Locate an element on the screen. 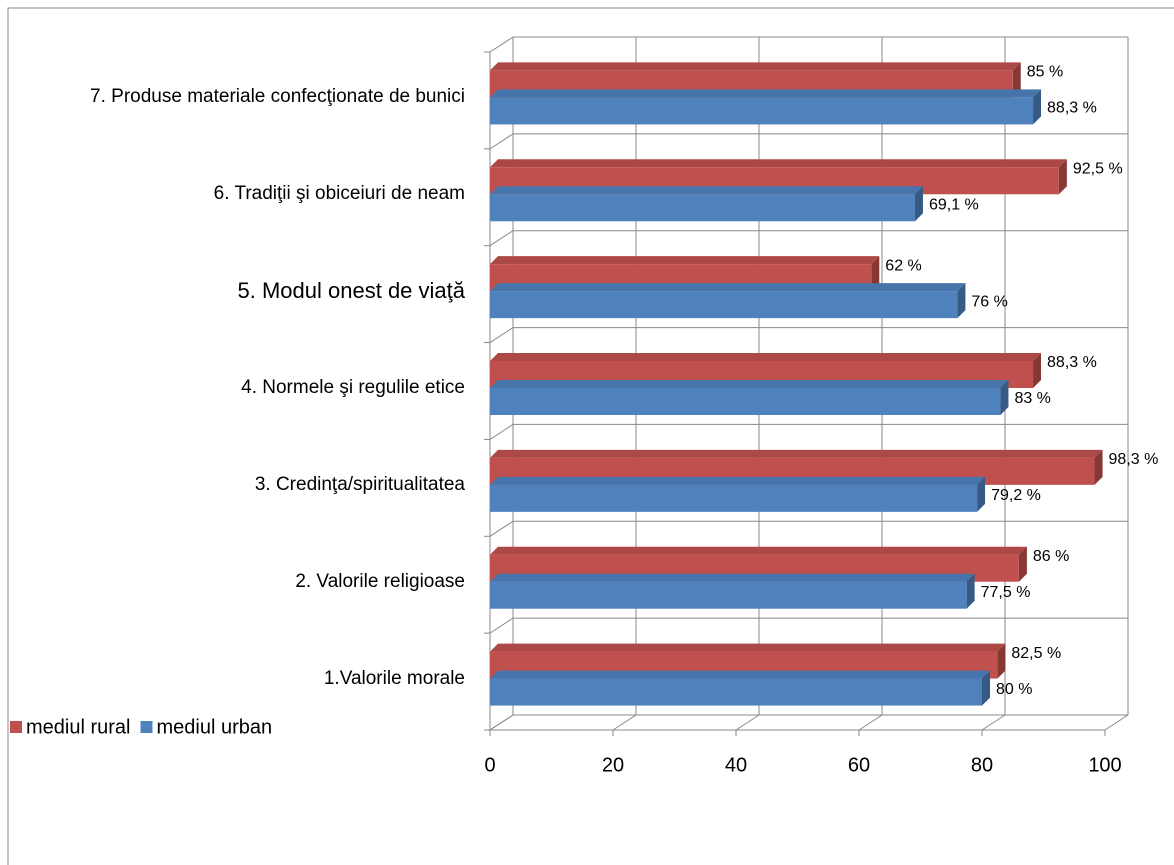  value-label: 79,2 % is located at coordinates (1016, 495).